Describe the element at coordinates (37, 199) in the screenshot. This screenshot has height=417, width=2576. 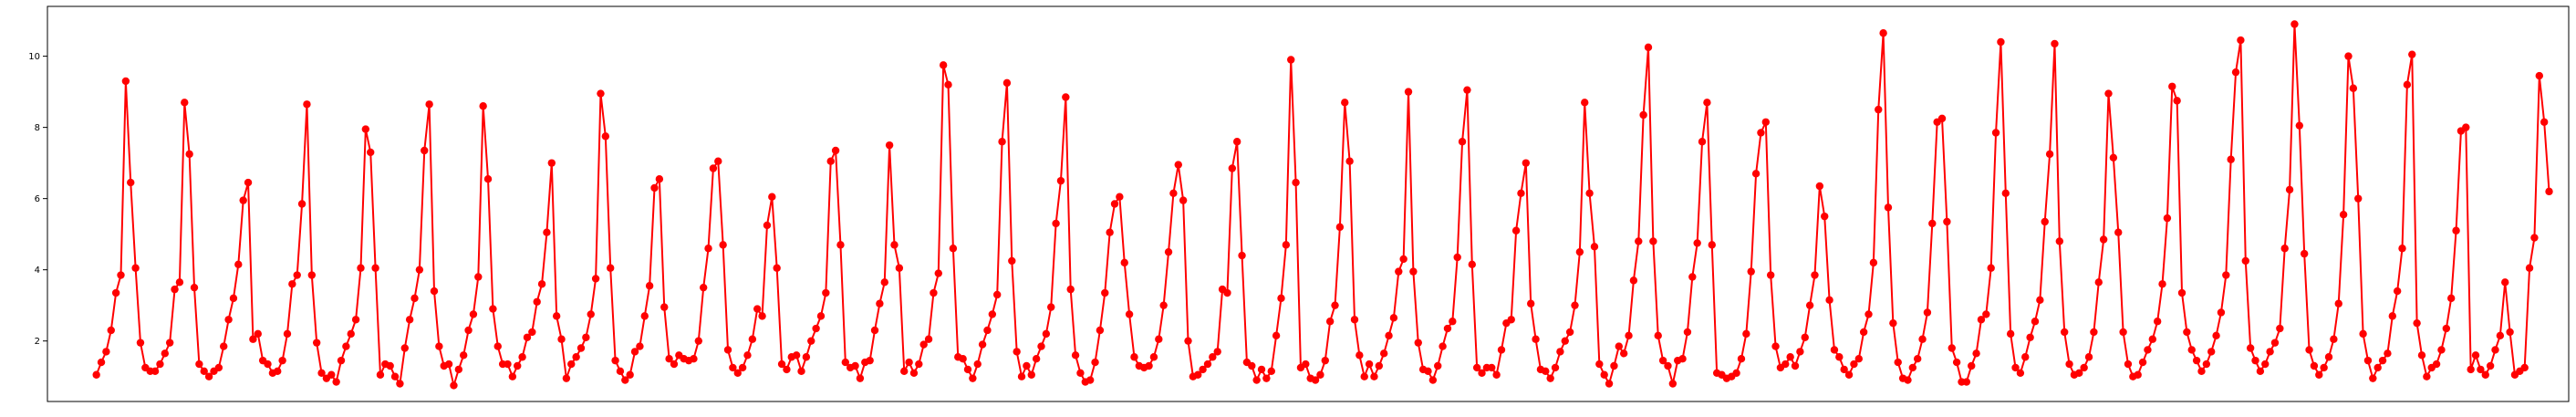
I see `y-tick-label: 6` at that location.